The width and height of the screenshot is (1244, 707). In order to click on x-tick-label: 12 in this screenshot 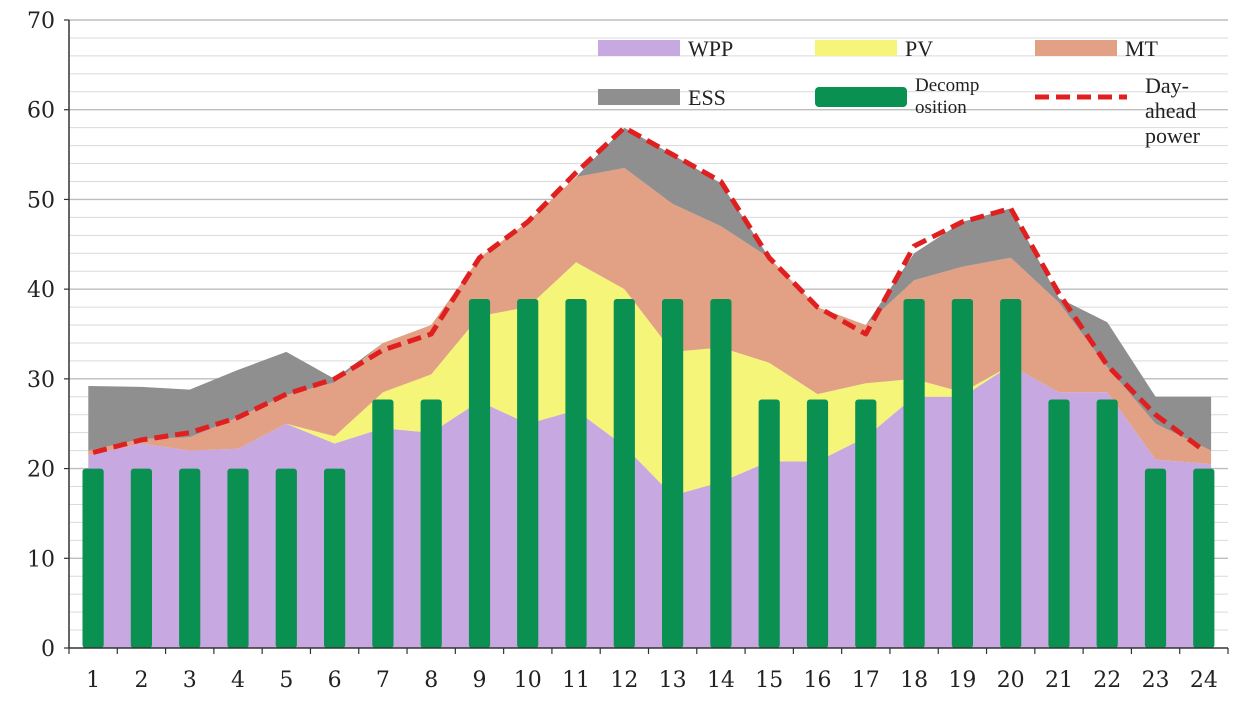, I will do `click(624, 680)`.